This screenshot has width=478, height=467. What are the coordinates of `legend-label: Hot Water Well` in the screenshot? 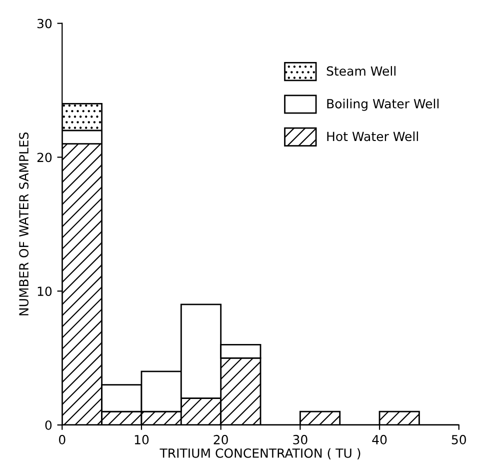 It's located at (372, 136).